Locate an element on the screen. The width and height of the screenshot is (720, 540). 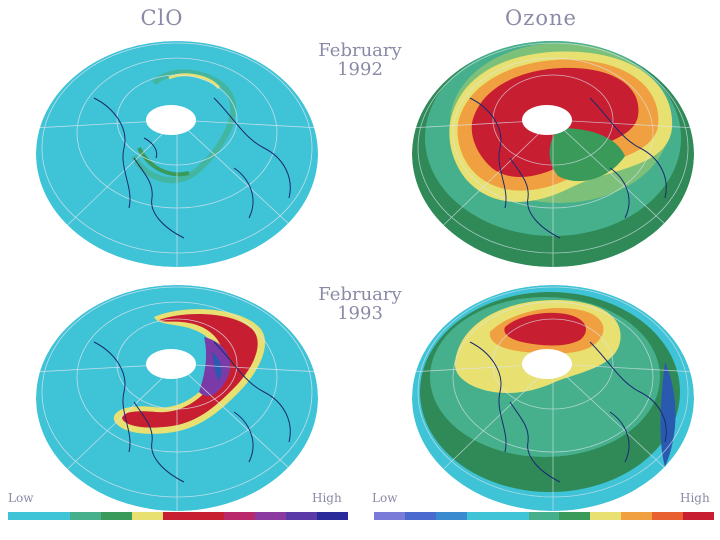
clo-trace-yellow is located at coordinates (194, 81).